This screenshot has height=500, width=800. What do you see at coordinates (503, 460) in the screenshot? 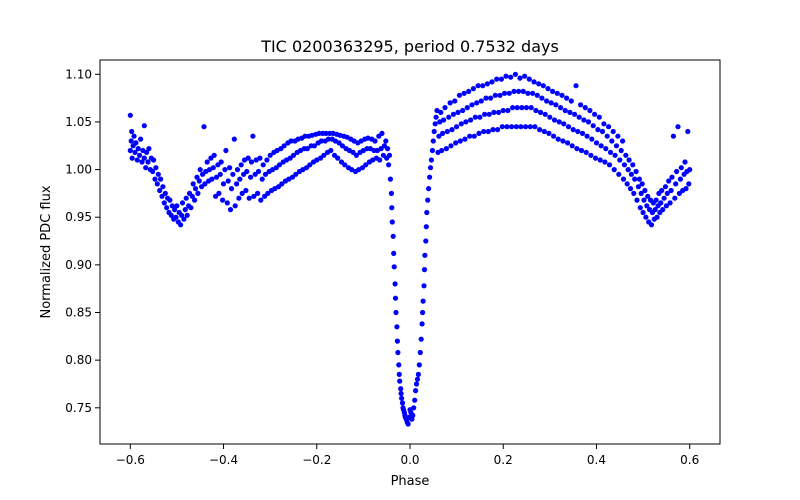
I see `x-tick-label: 0.2` at bounding box center [503, 460].